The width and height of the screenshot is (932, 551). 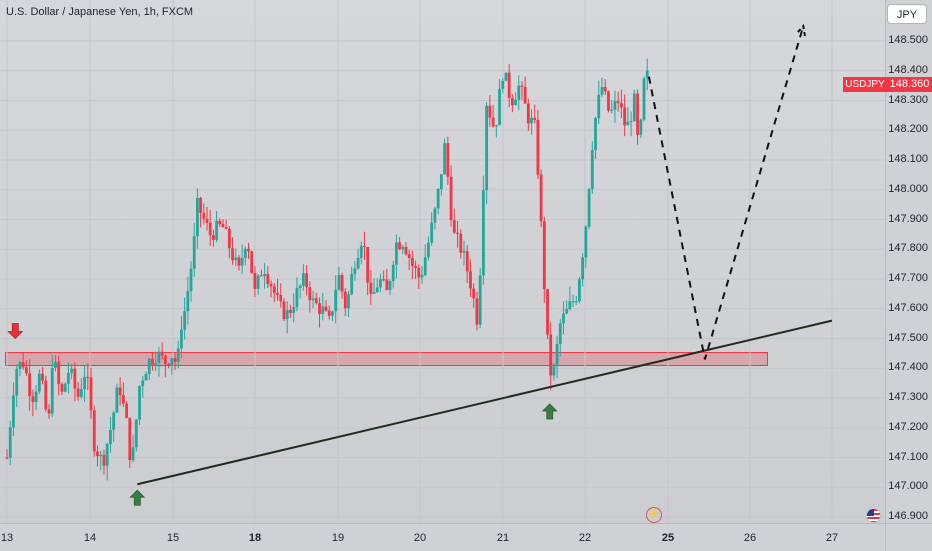 What do you see at coordinates (255, 538) in the screenshot?
I see `time-tick-label: 18` at bounding box center [255, 538].